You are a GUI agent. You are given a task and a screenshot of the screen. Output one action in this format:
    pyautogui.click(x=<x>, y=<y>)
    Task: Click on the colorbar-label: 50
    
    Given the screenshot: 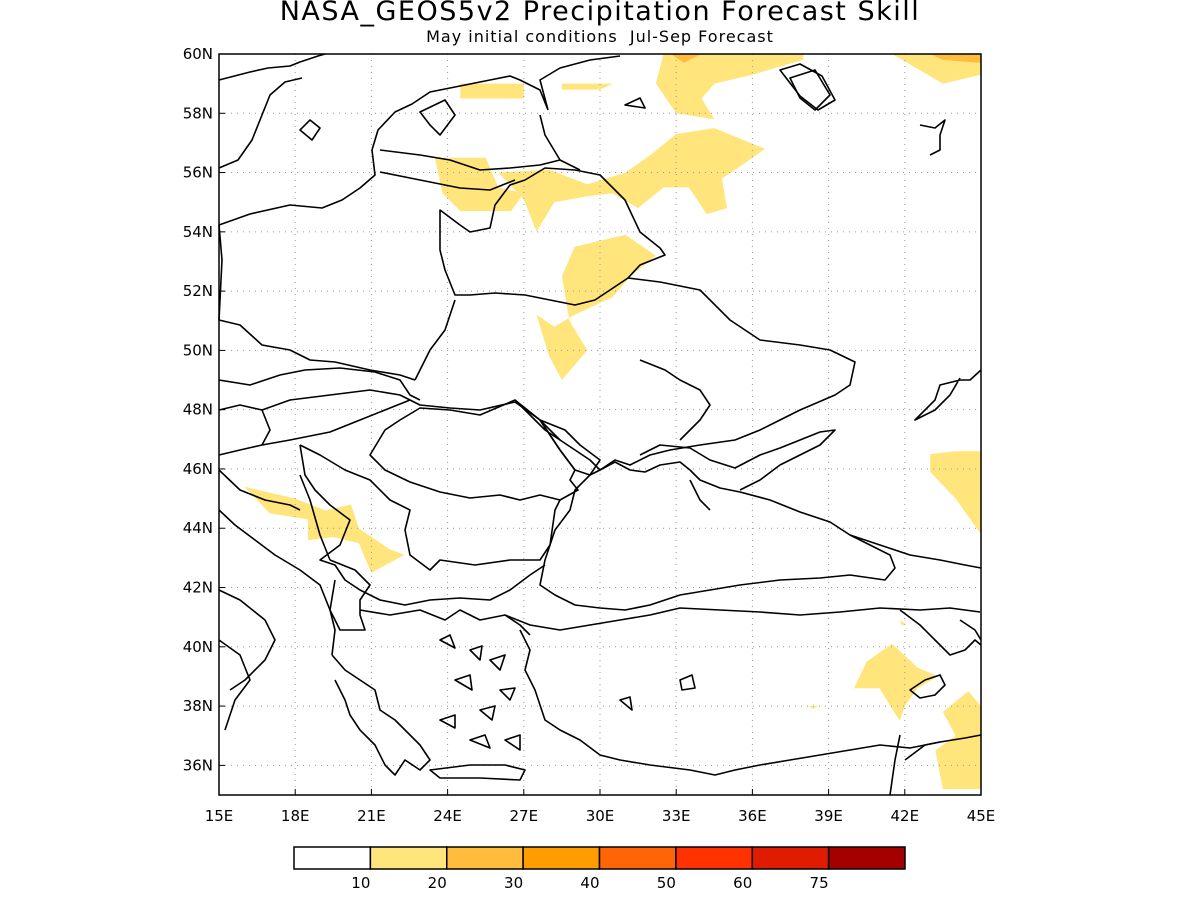 What is the action you would take?
    pyautogui.click(x=666, y=883)
    